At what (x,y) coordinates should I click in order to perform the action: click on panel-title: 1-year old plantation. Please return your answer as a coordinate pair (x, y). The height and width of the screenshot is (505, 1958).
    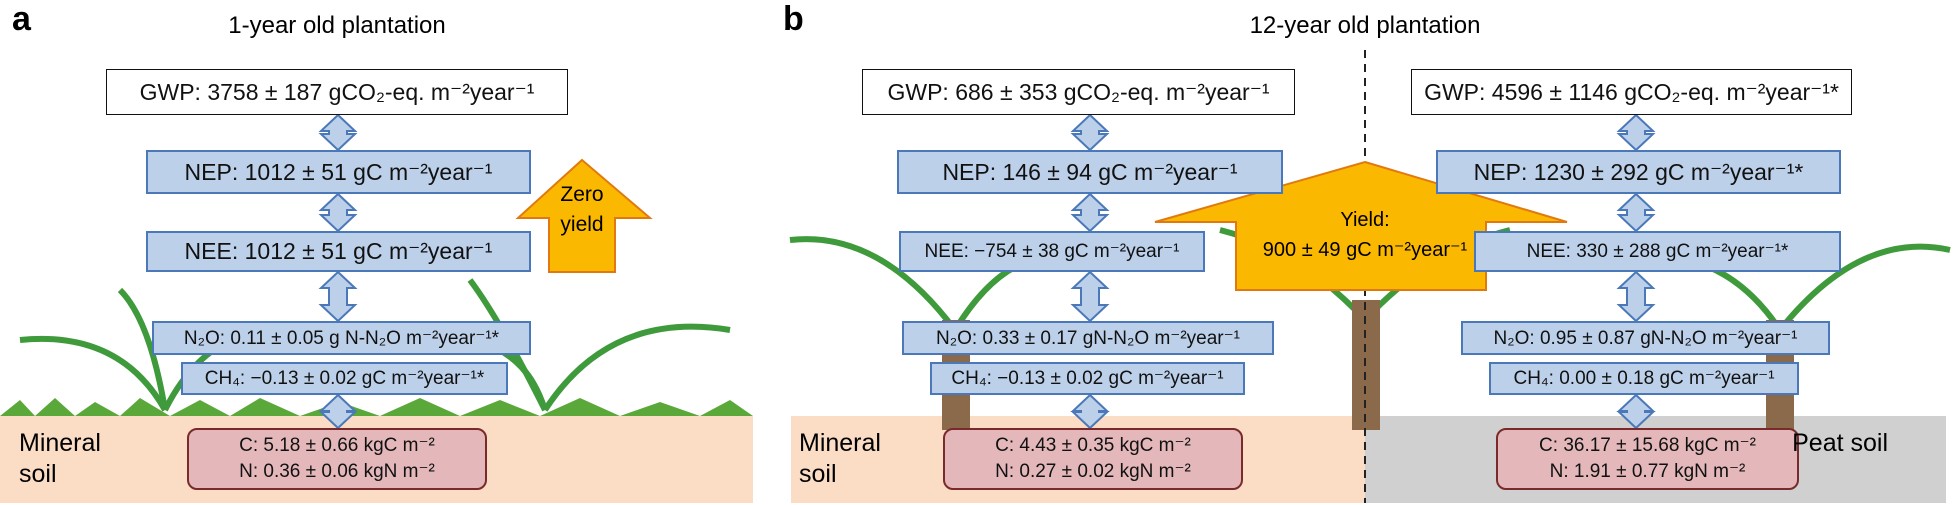
    Looking at the image, I should click on (337, 25).